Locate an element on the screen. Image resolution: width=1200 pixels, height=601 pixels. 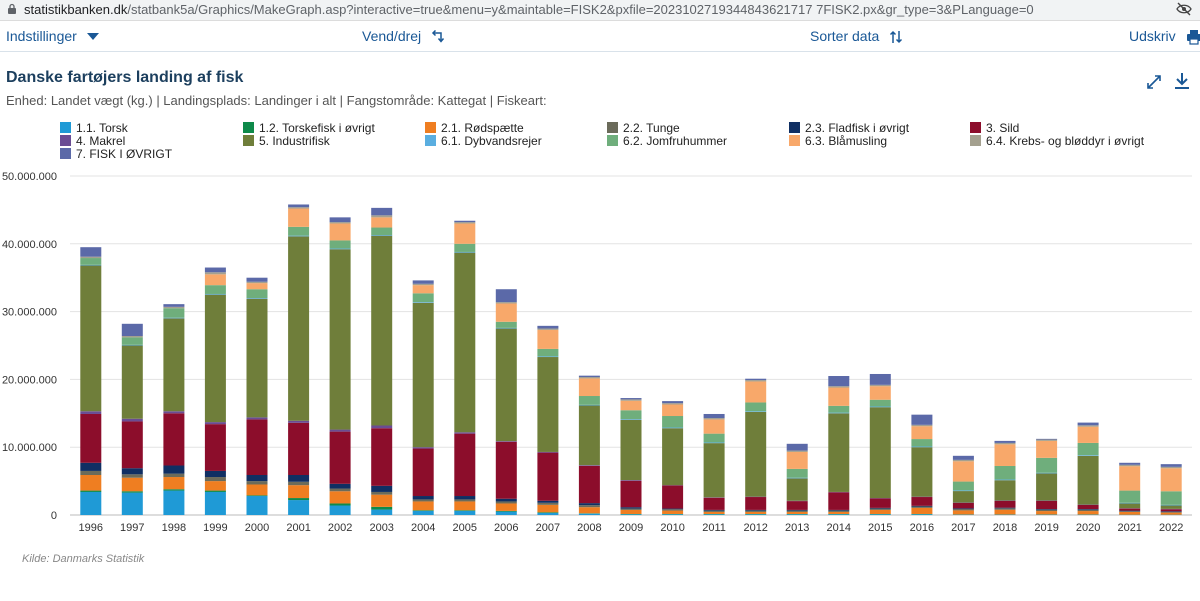
legend-item: 6.2. Jomfruhummer is located at coordinates (667, 141).